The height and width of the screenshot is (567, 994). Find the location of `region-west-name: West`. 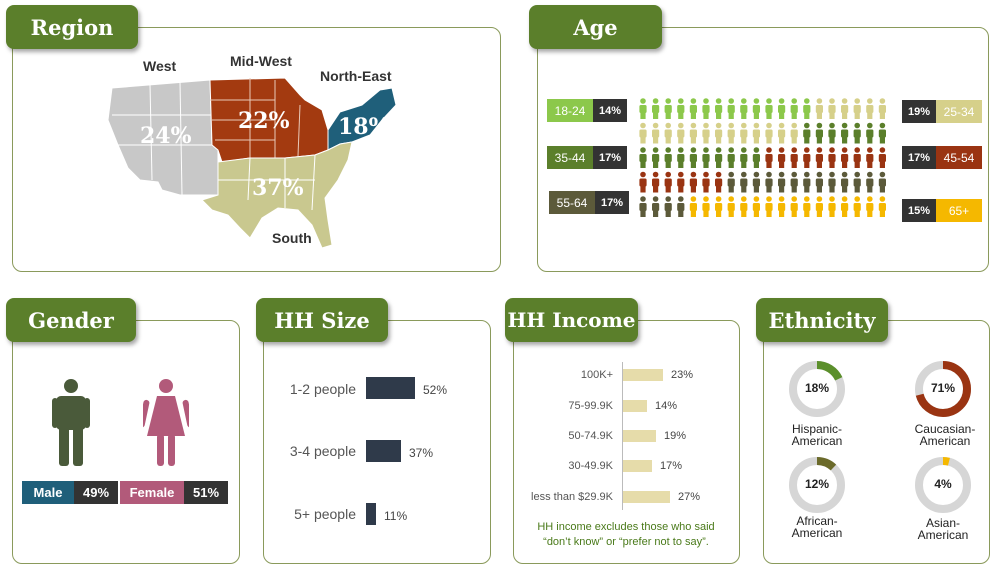

region-west-name: West is located at coordinates (160, 66).